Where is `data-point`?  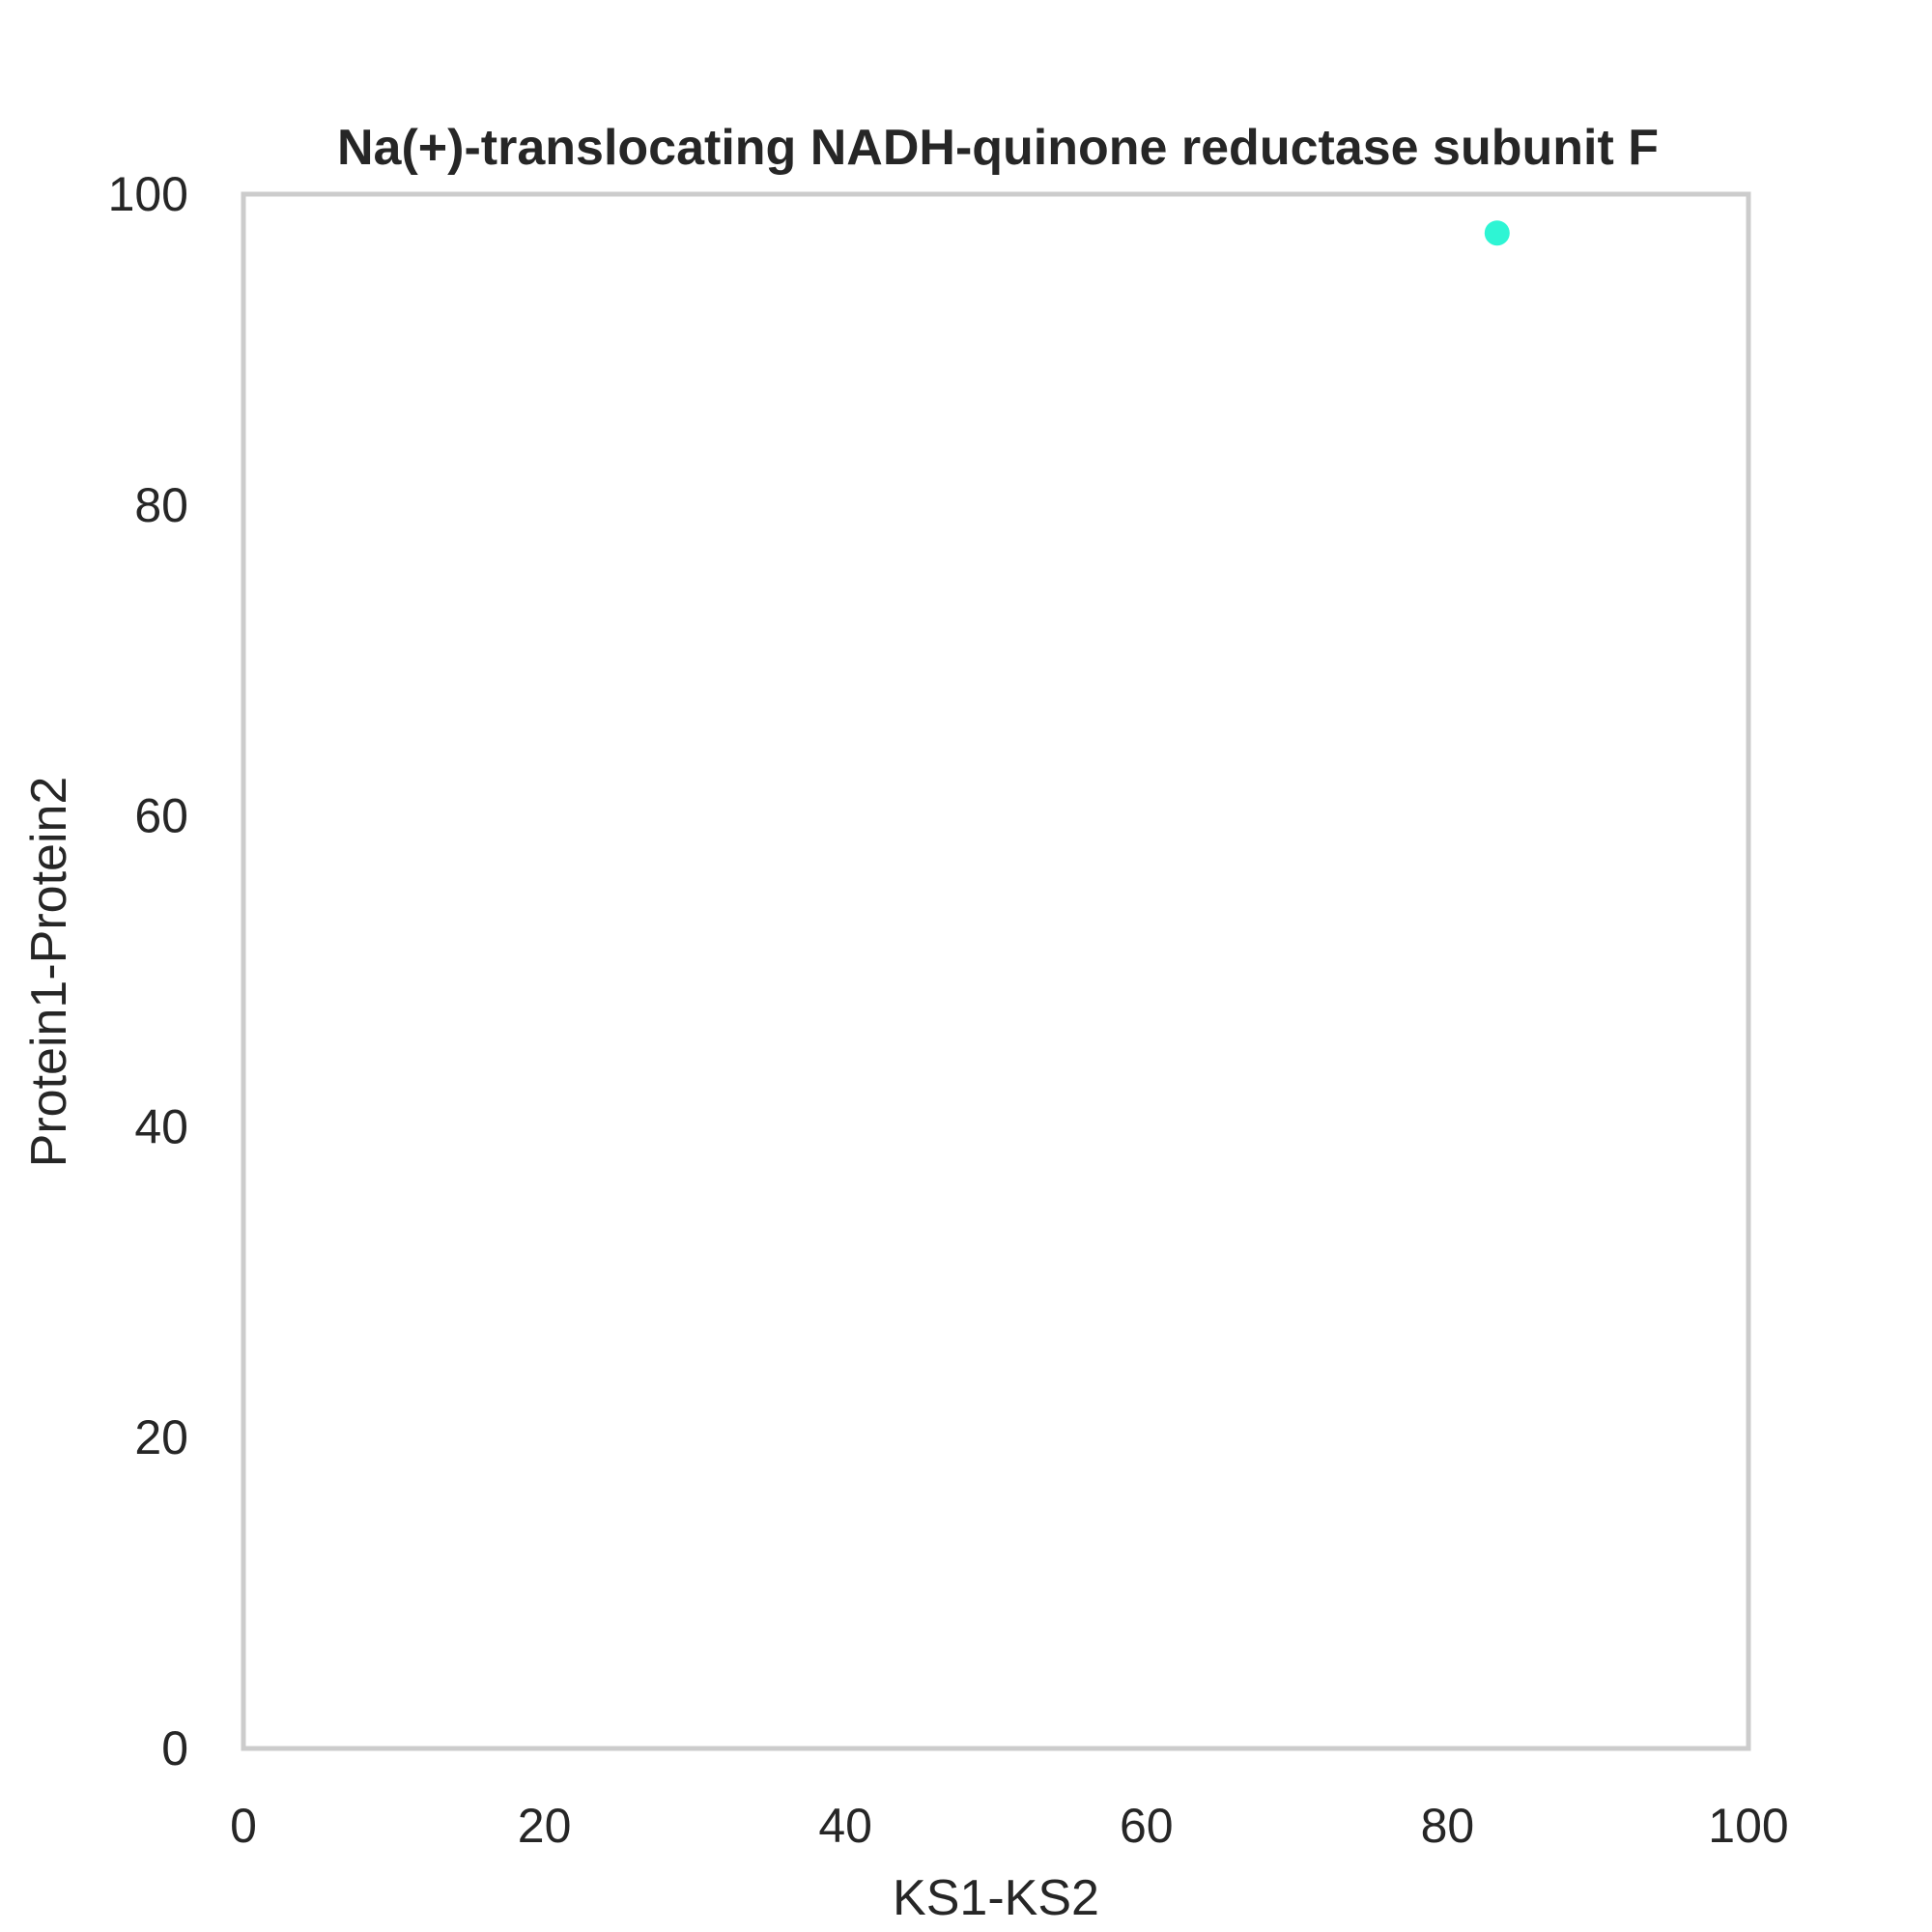
data-point is located at coordinates (1497, 233).